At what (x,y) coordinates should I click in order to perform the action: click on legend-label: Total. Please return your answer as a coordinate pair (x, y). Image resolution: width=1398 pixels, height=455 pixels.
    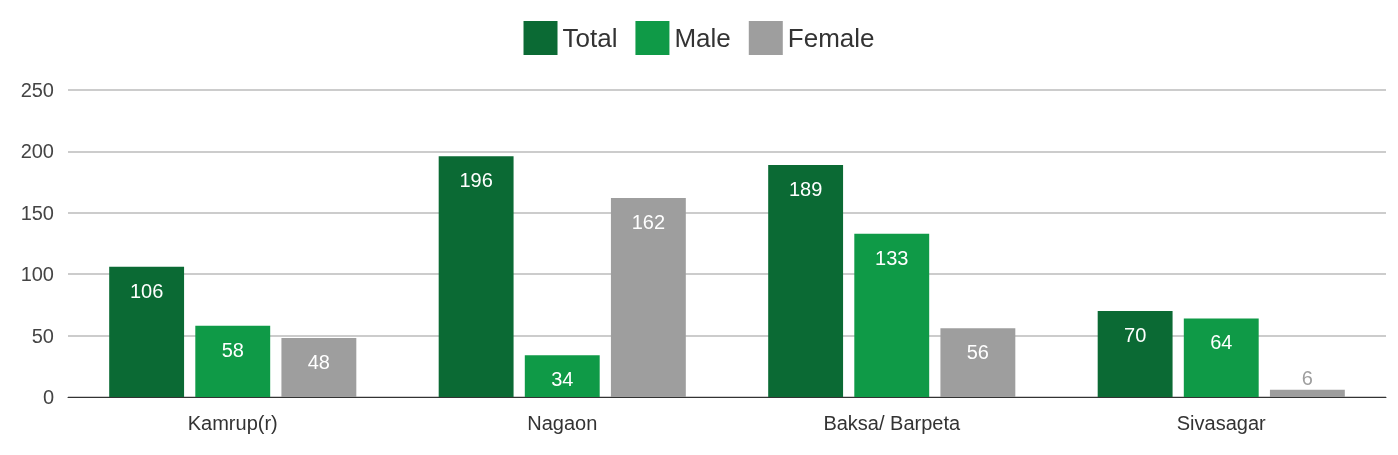
    Looking at the image, I should click on (590, 38).